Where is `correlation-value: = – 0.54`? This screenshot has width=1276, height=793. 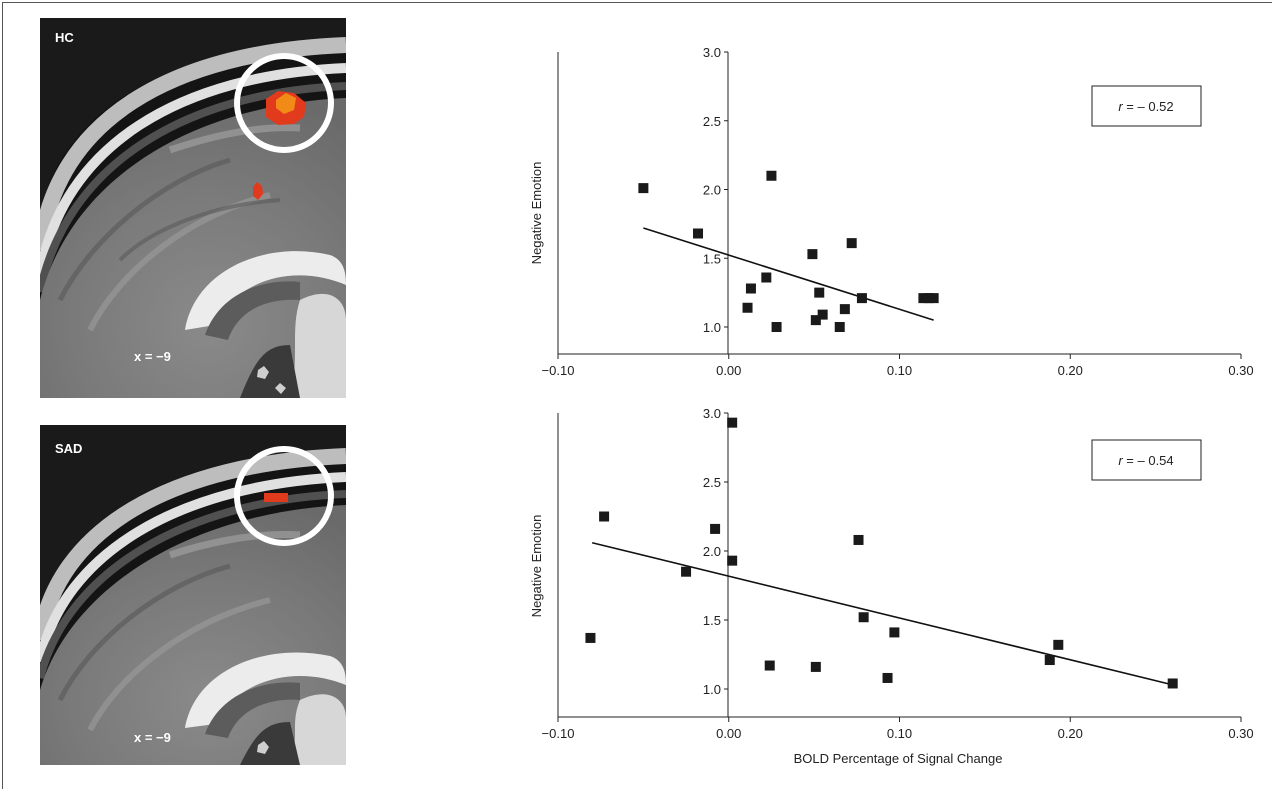 correlation-value: = – 0.54 is located at coordinates (1148, 460).